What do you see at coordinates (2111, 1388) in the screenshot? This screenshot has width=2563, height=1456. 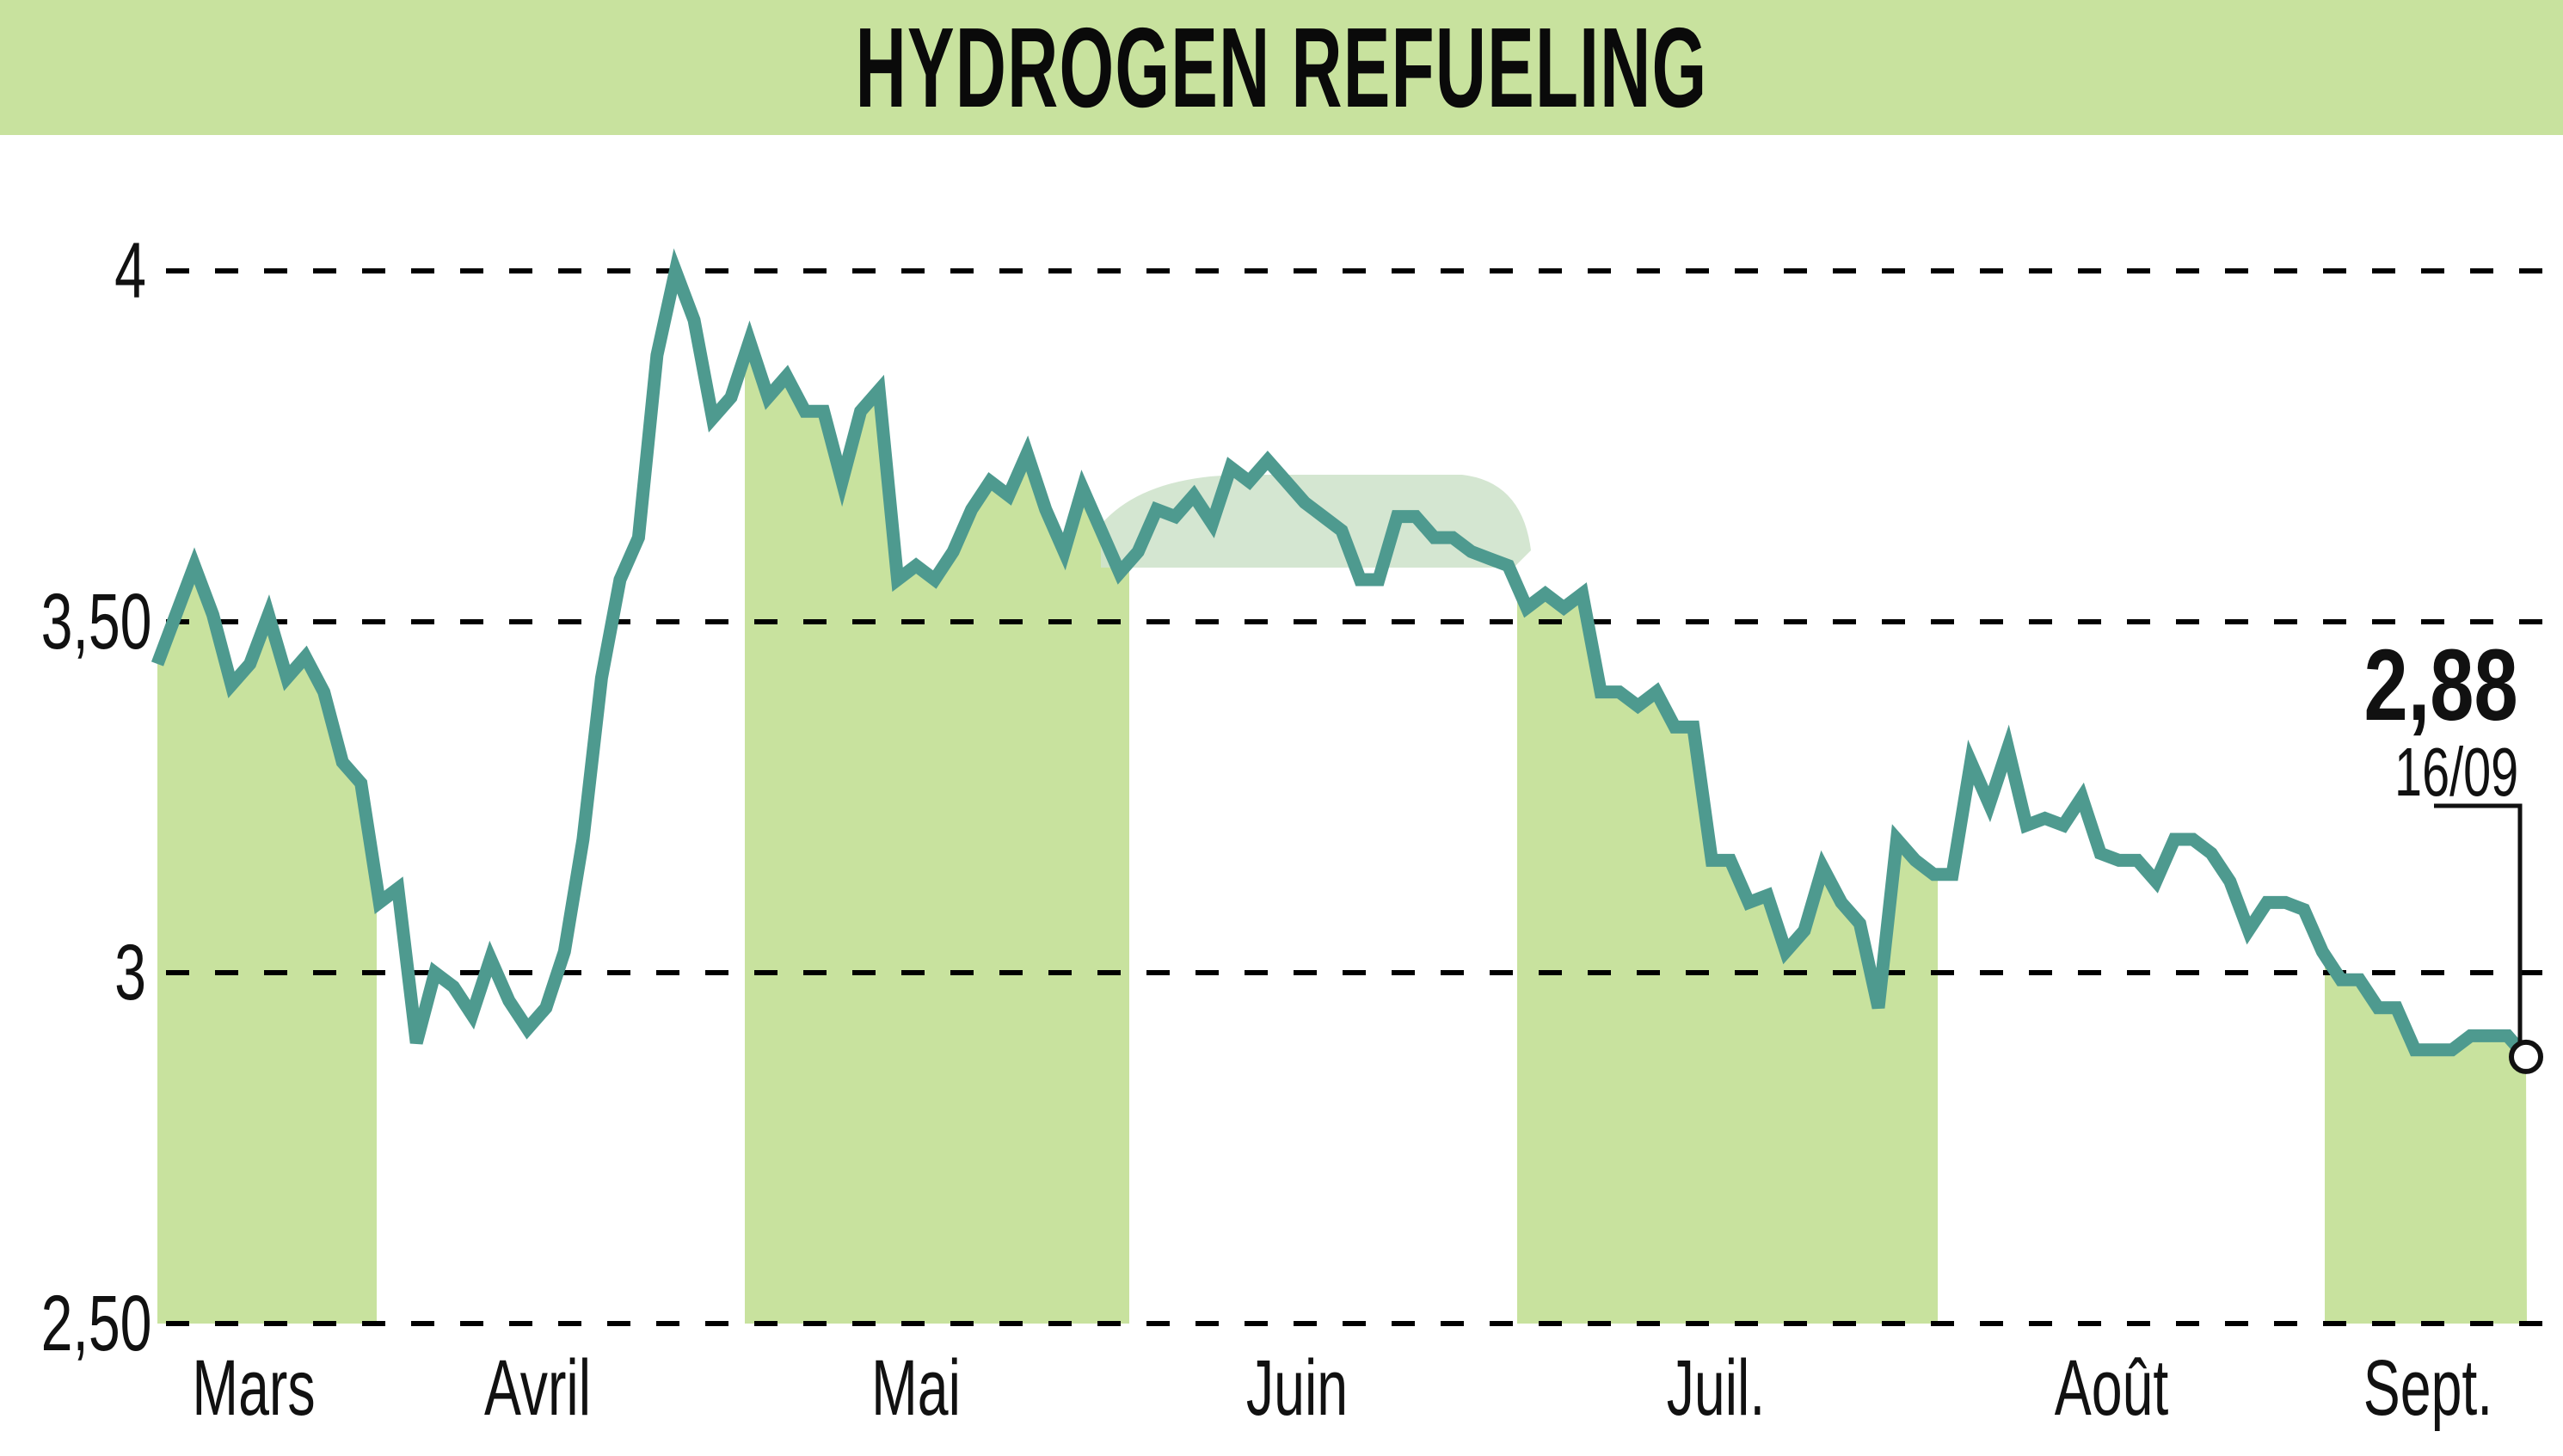 I see `x-tick-label: Août` at bounding box center [2111, 1388].